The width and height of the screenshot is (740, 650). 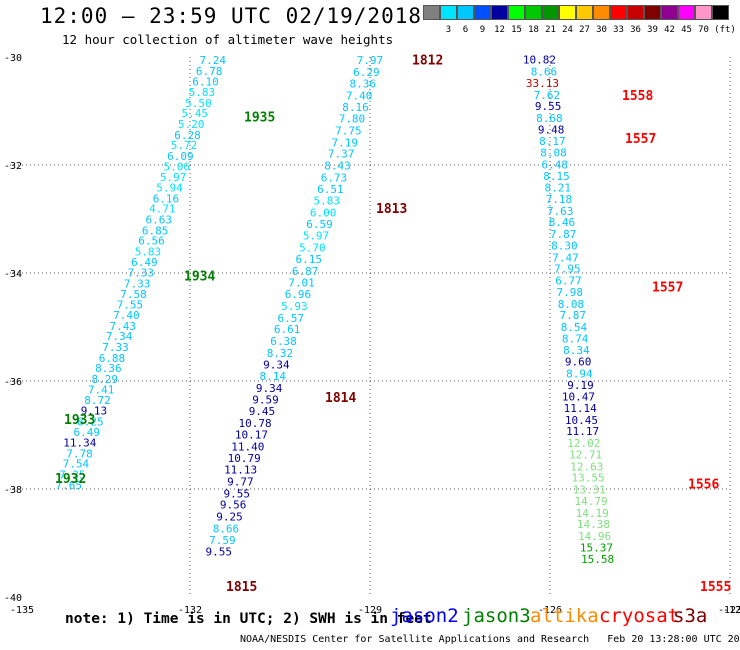 I want to click on swh-value: 7.62, so click(x=547, y=95).